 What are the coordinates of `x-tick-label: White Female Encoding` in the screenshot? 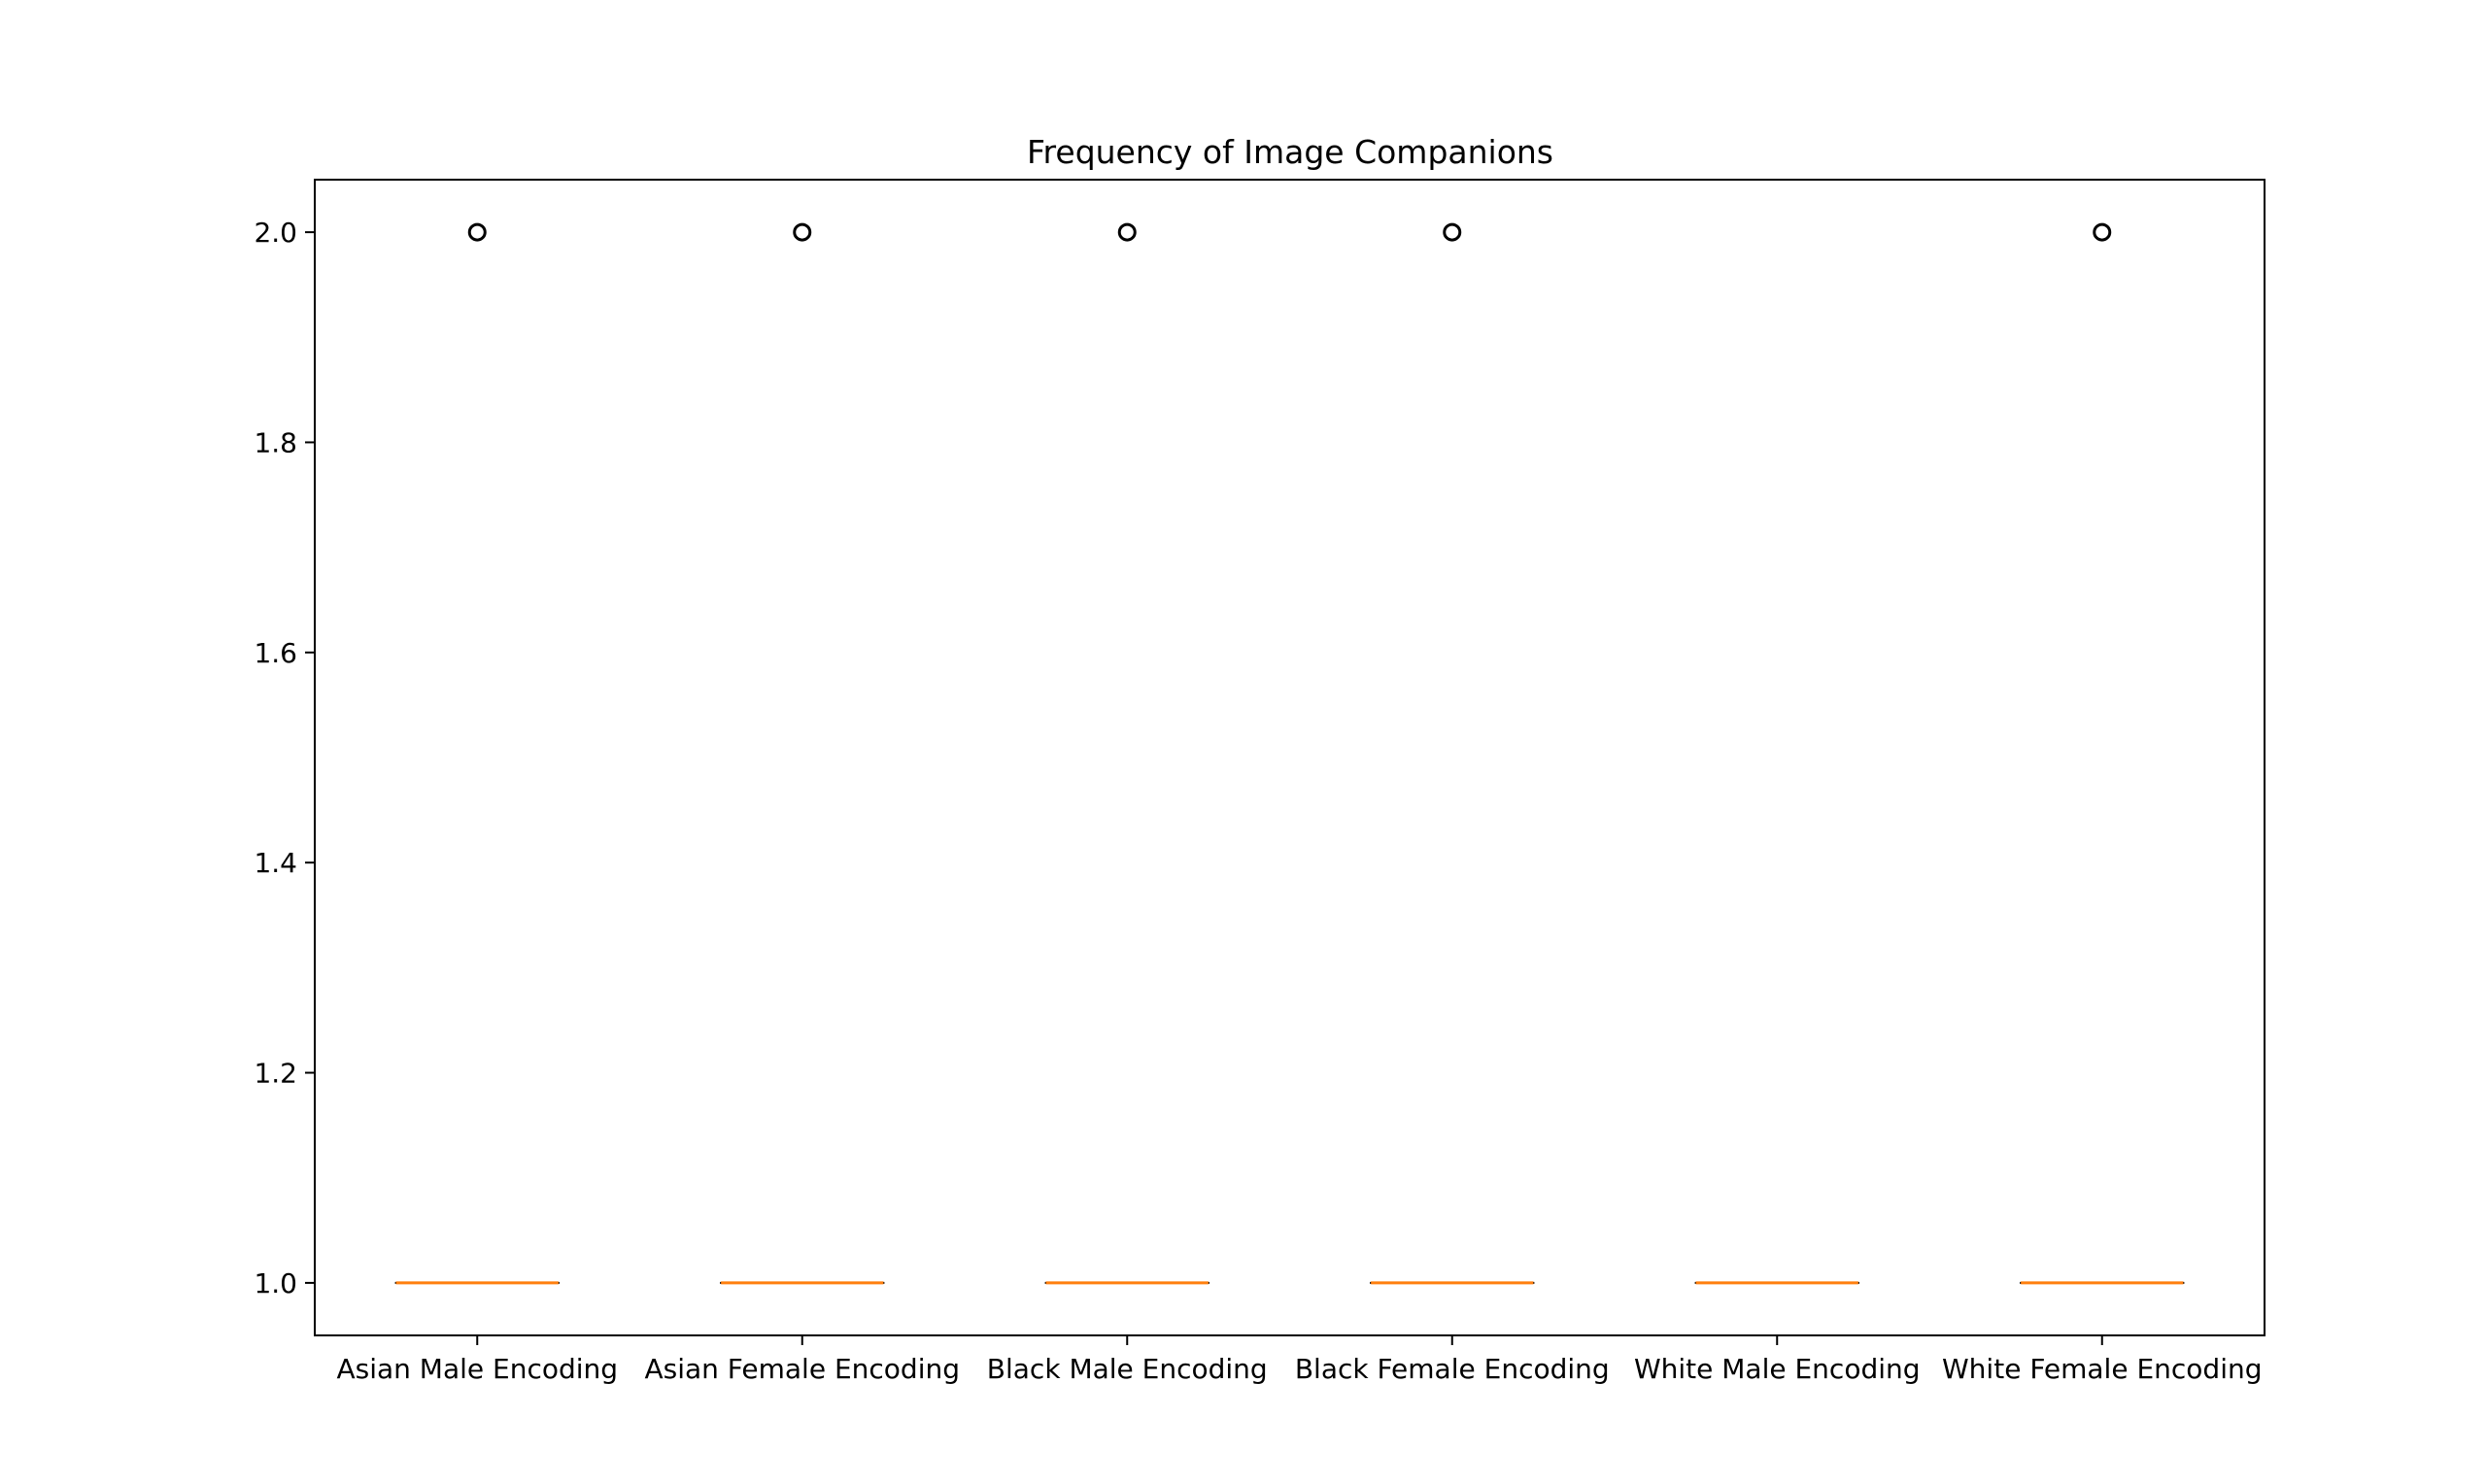 It's located at (2102, 1369).